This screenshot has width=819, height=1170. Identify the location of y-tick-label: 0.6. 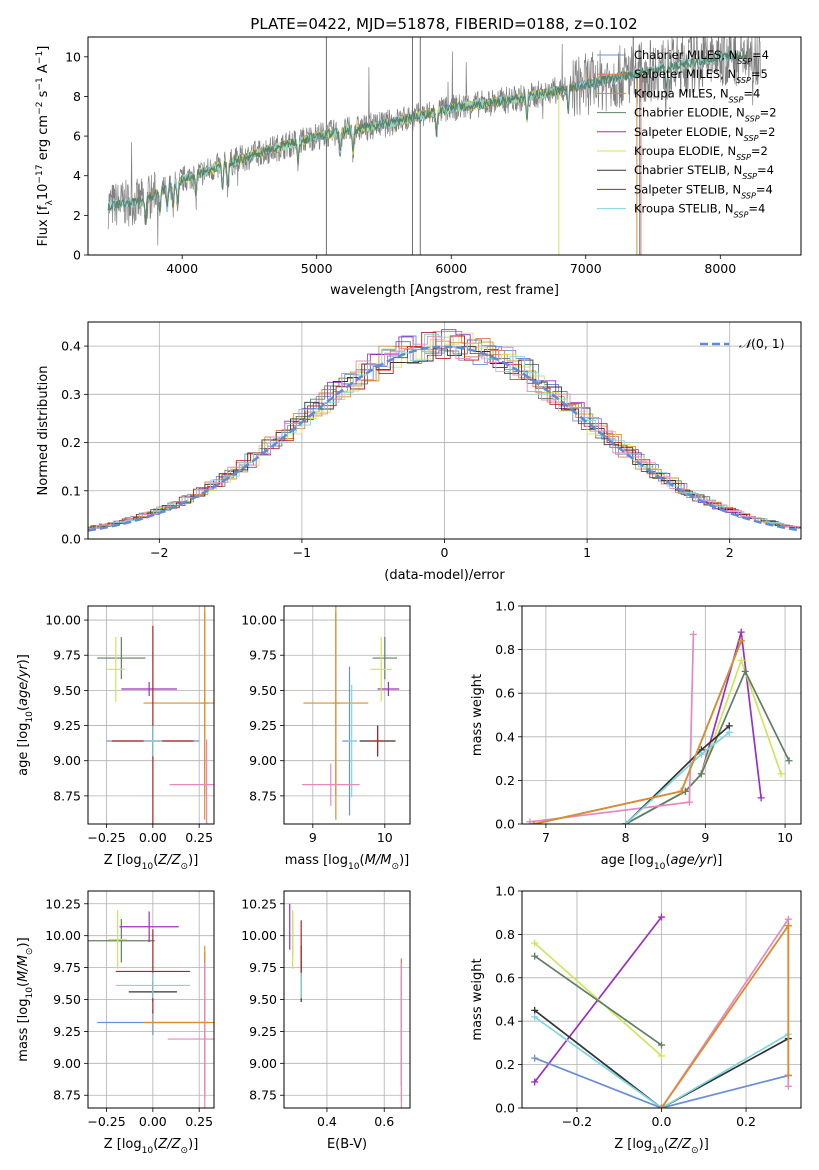
(505, 693).